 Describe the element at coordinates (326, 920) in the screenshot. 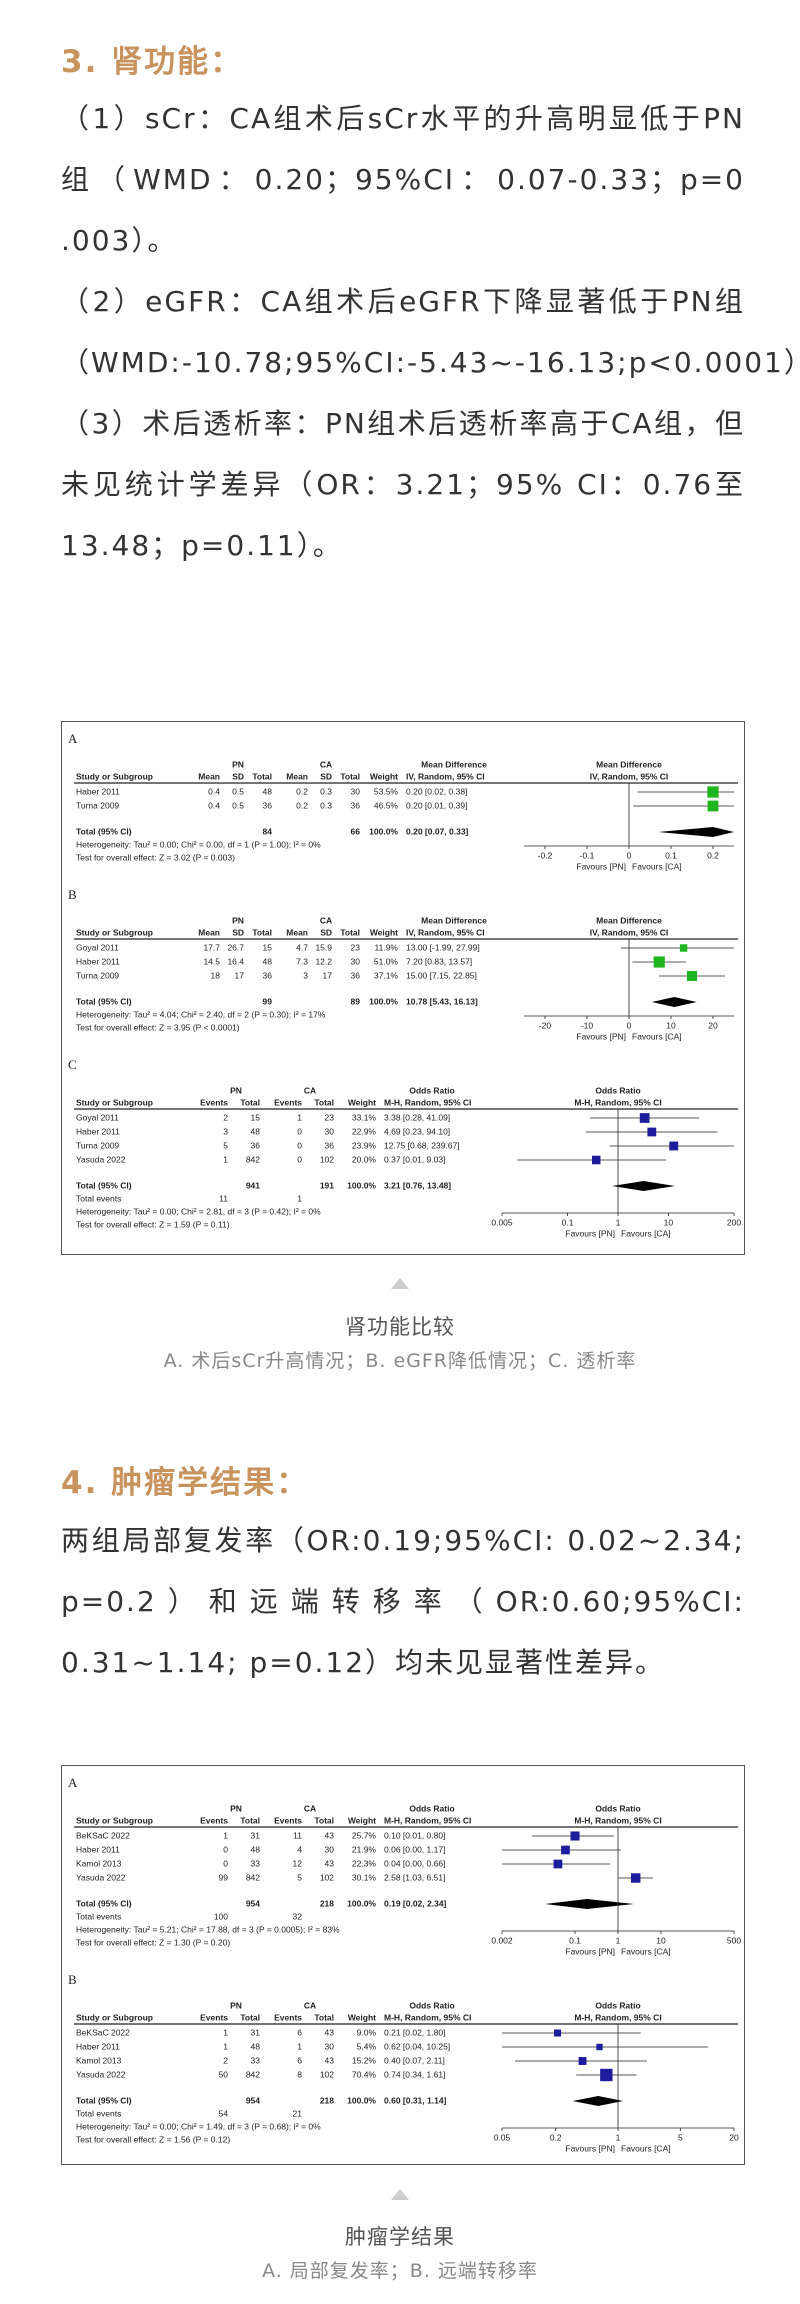

I see `group-header: CA` at that location.